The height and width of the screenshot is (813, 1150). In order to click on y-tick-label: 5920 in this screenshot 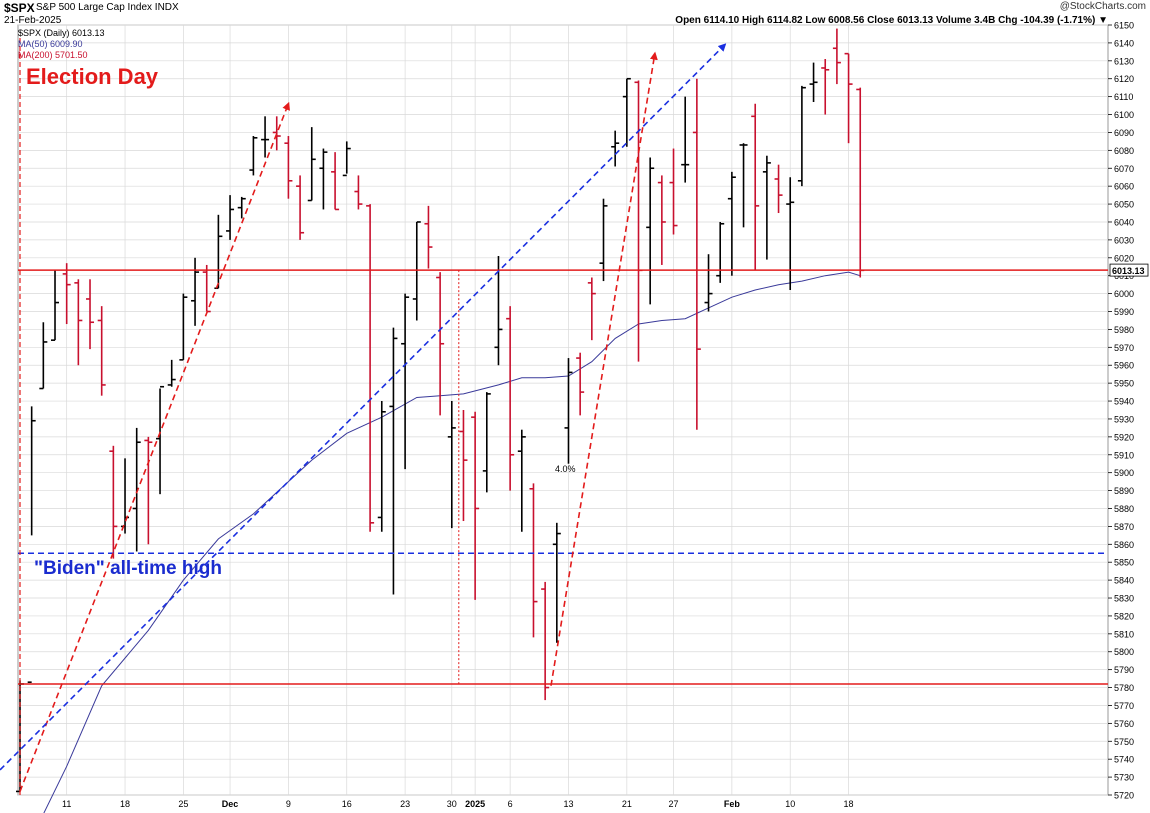, I will do `click(1124, 437)`.